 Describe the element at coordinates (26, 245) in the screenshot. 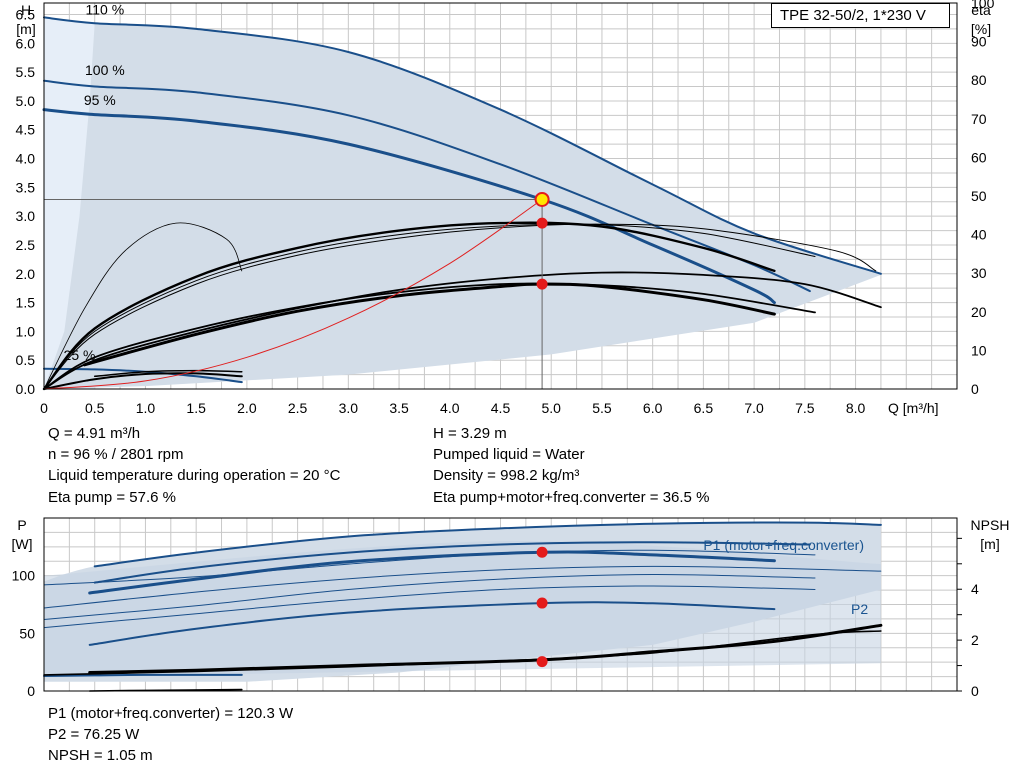

I see `h-tick-label: 2.5` at that location.